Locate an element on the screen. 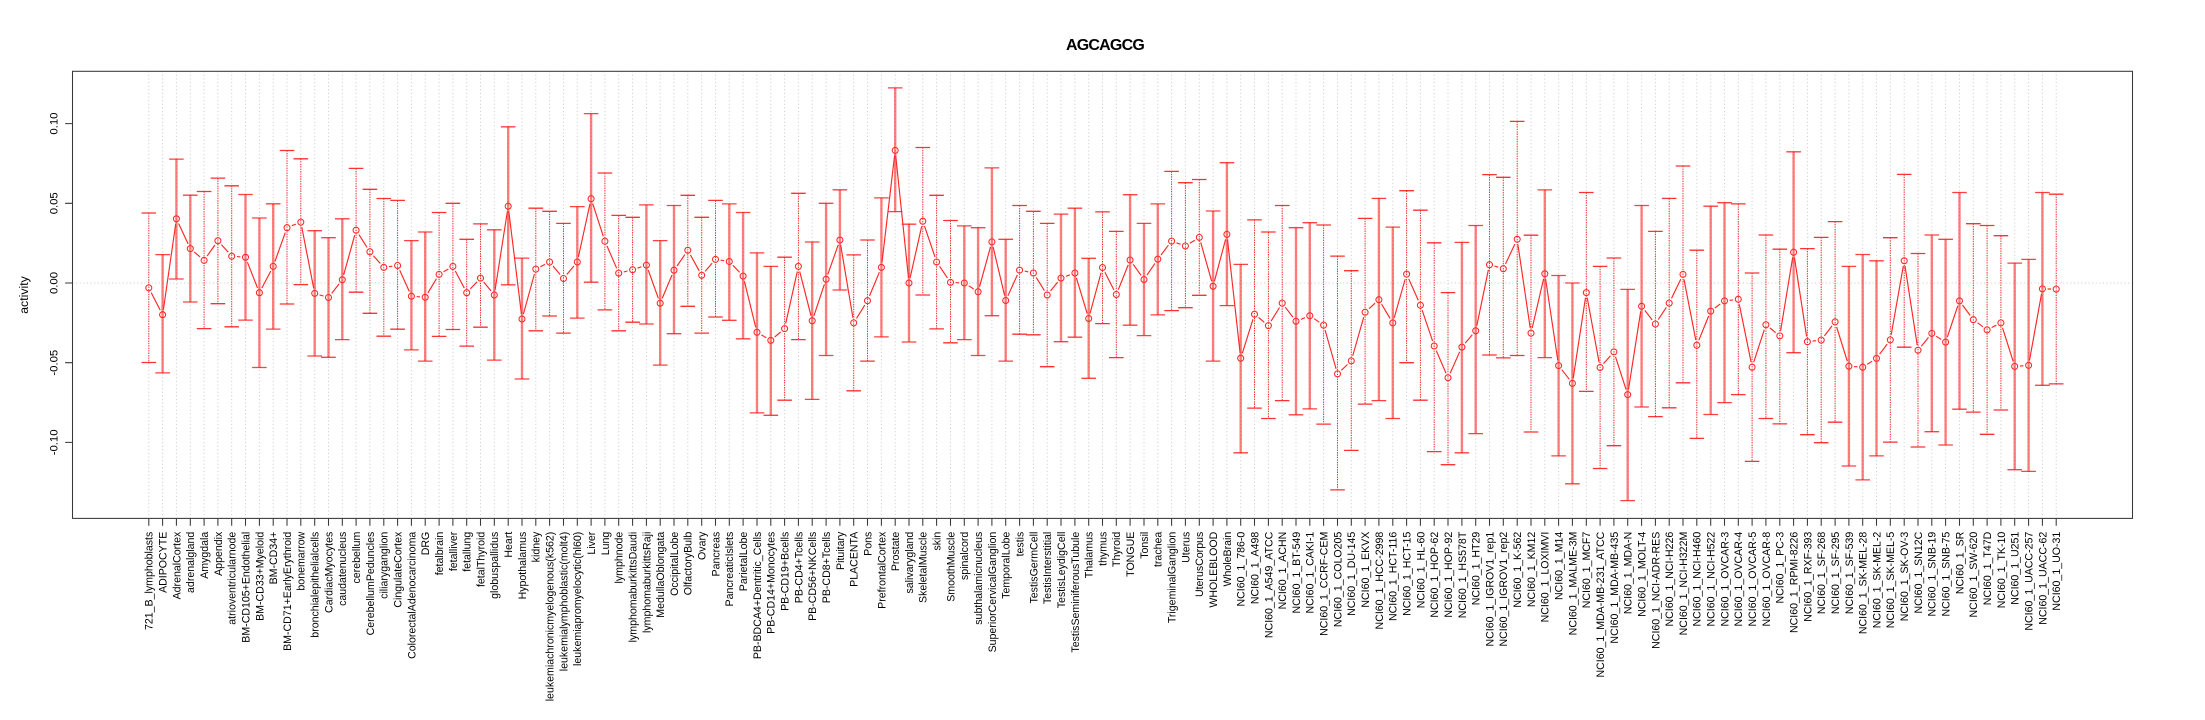 The height and width of the screenshot is (720, 2205). svg-text: ParietalLobe is located at coordinates (744, 562).